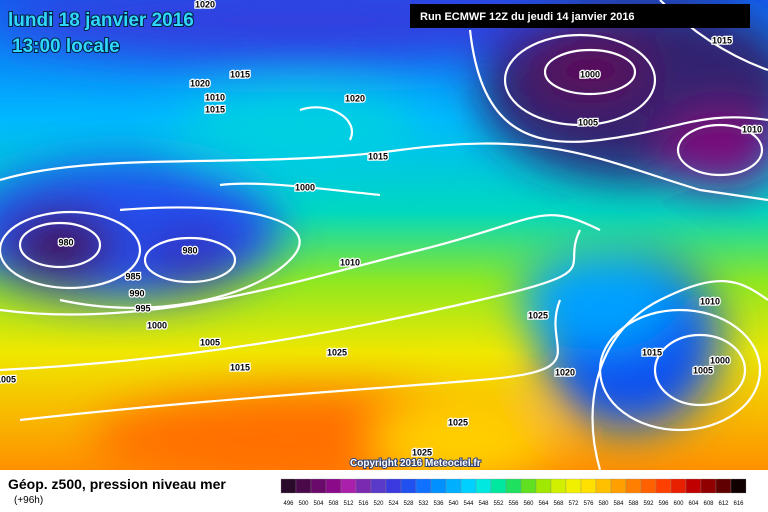  I want to click on legend-label: 508, so click(333, 504).